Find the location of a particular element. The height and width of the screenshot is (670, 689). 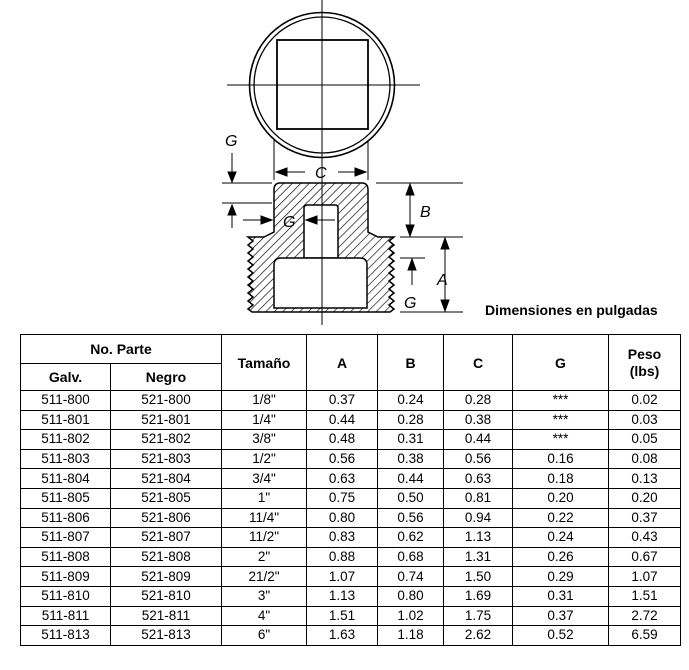

cell-galv: 511-802 is located at coordinates (65, 439).